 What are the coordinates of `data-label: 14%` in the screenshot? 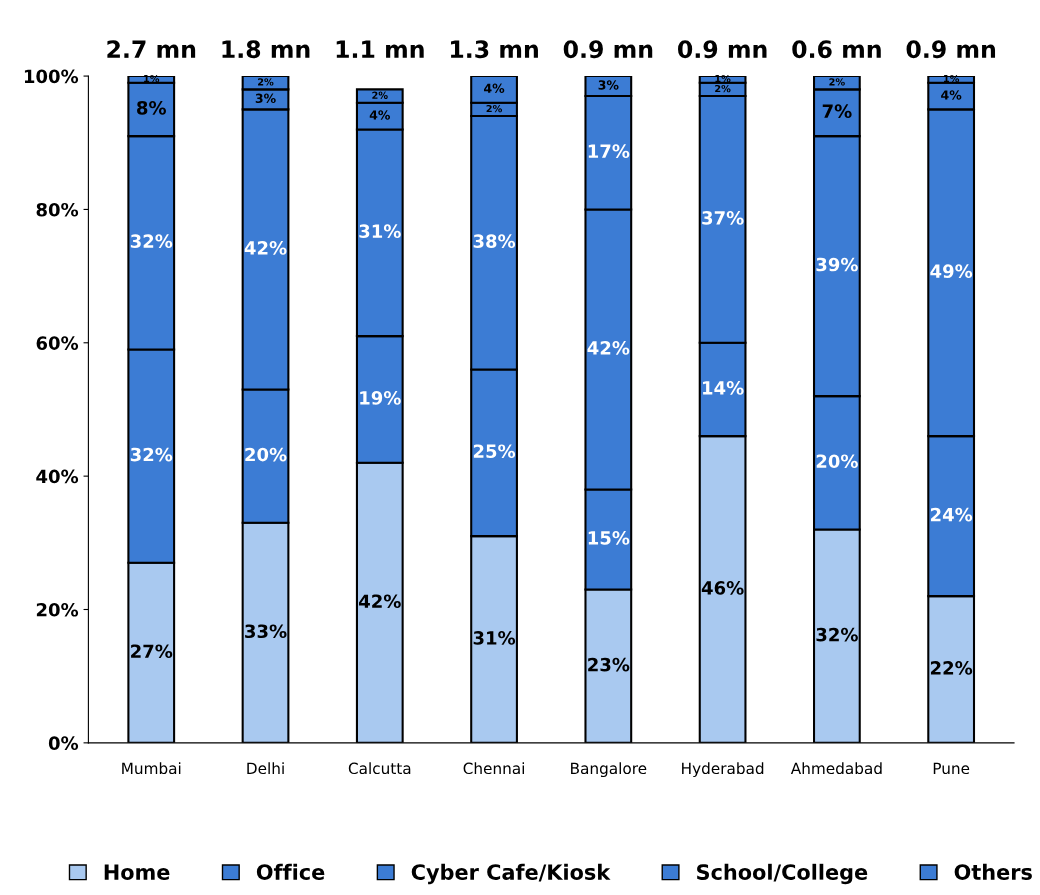 It's located at (723, 388).